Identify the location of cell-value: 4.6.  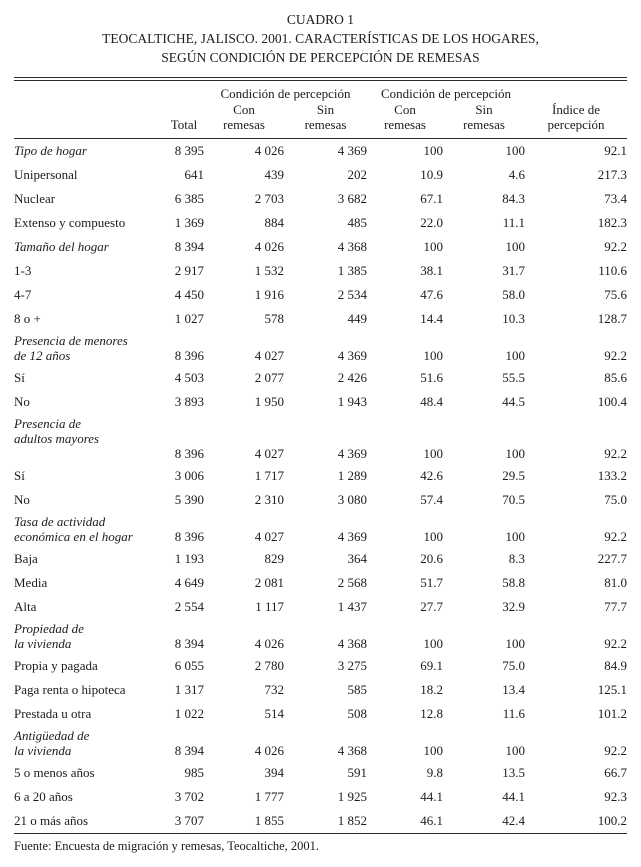
(516, 174).